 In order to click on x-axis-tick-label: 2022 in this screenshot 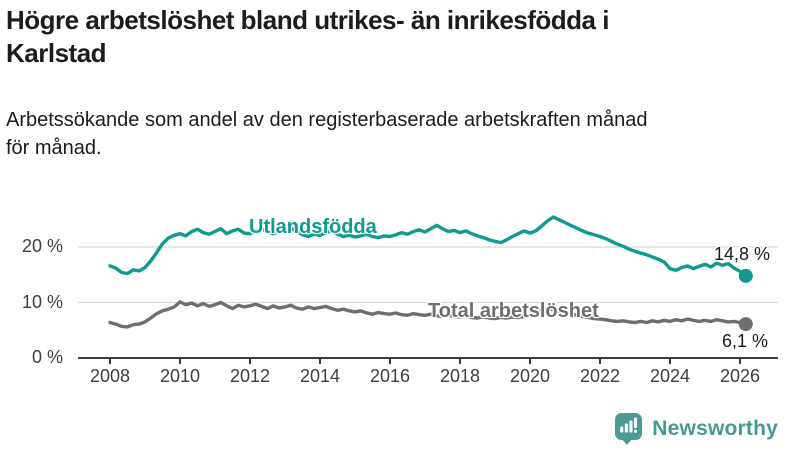, I will do `click(600, 376)`.